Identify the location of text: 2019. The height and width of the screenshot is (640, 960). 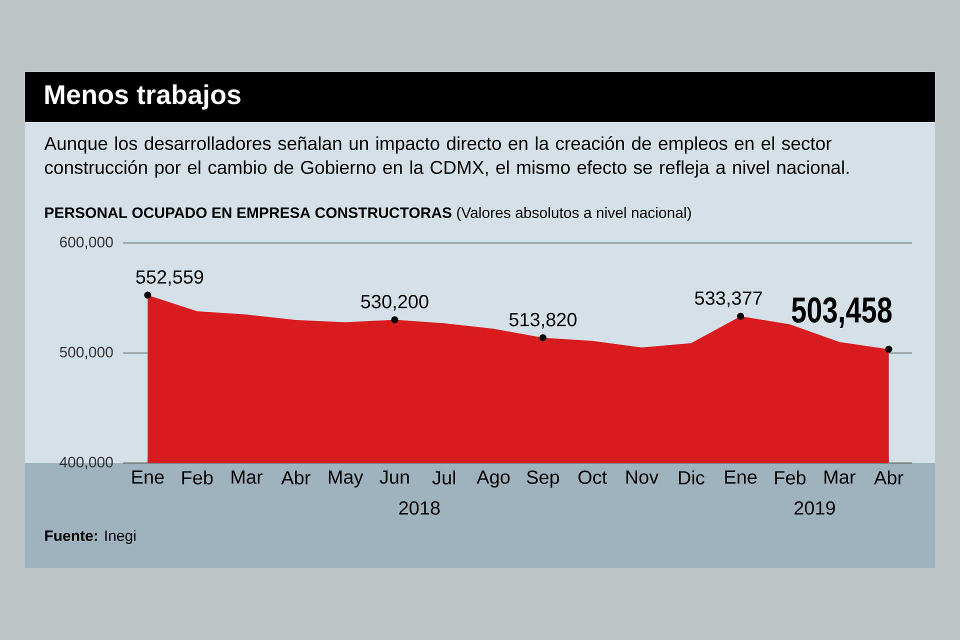
(814, 508).